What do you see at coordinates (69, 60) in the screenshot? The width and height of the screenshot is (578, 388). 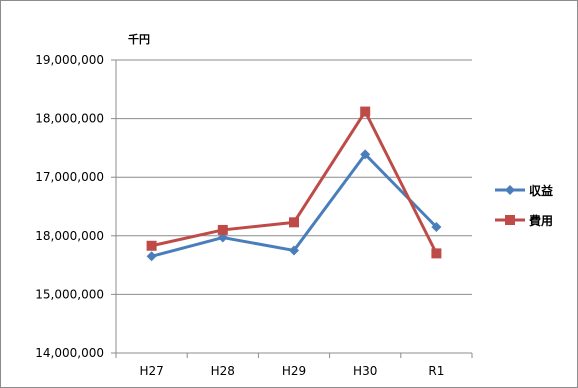 I see `y-tick-label: 19,000,000` at bounding box center [69, 60].